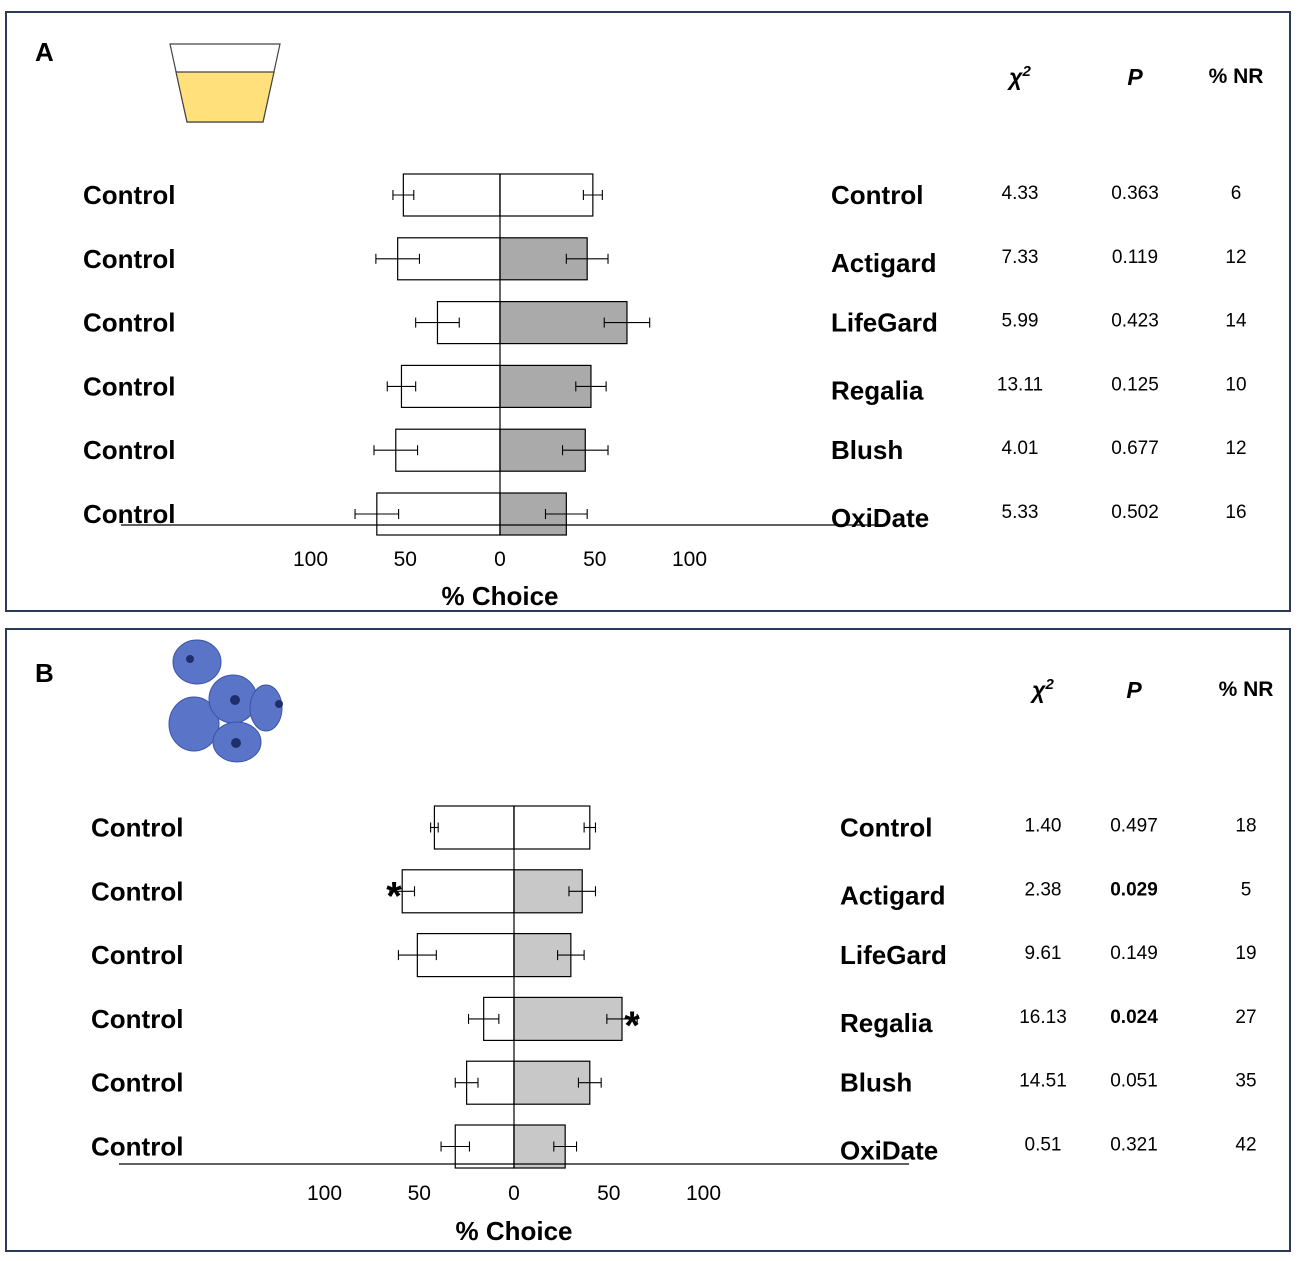  I want to click on p-value: 0.502, so click(1135, 512).